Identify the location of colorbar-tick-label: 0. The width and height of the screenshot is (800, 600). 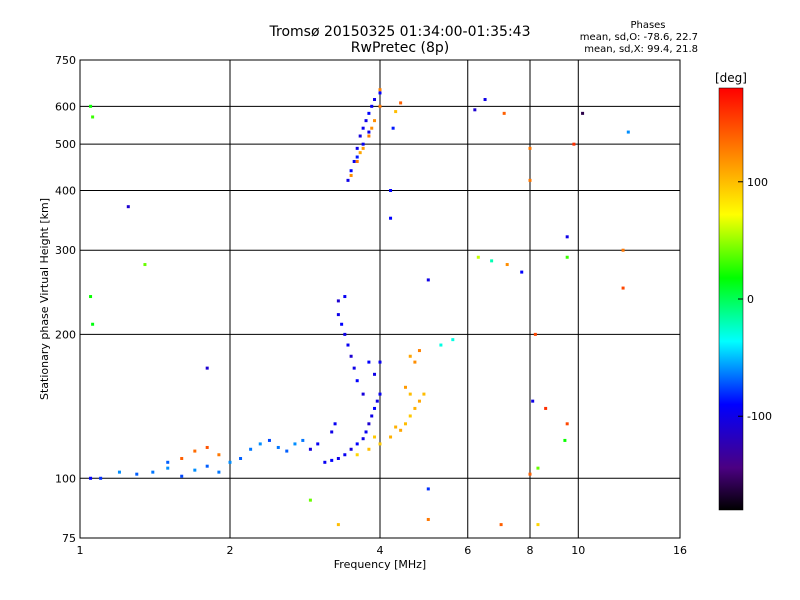
(750, 299).